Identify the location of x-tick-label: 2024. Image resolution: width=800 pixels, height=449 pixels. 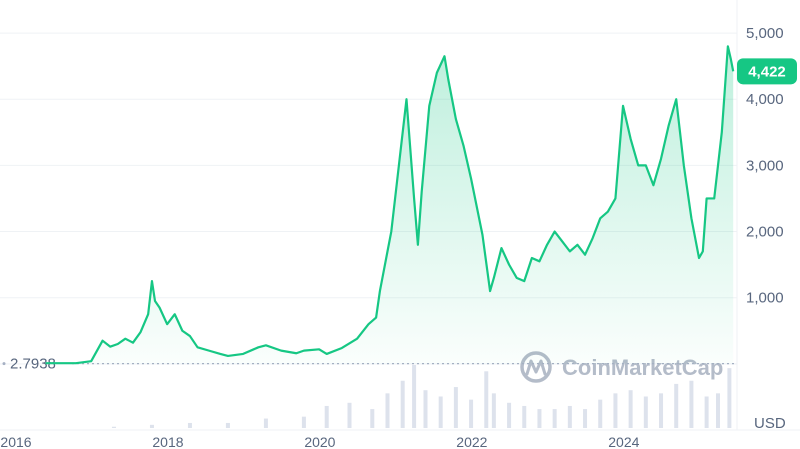
(623, 441).